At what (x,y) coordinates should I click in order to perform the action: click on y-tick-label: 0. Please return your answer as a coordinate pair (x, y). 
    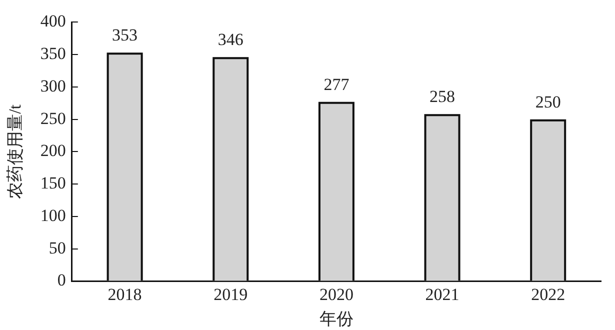
    Looking at the image, I should click on (61, 280).